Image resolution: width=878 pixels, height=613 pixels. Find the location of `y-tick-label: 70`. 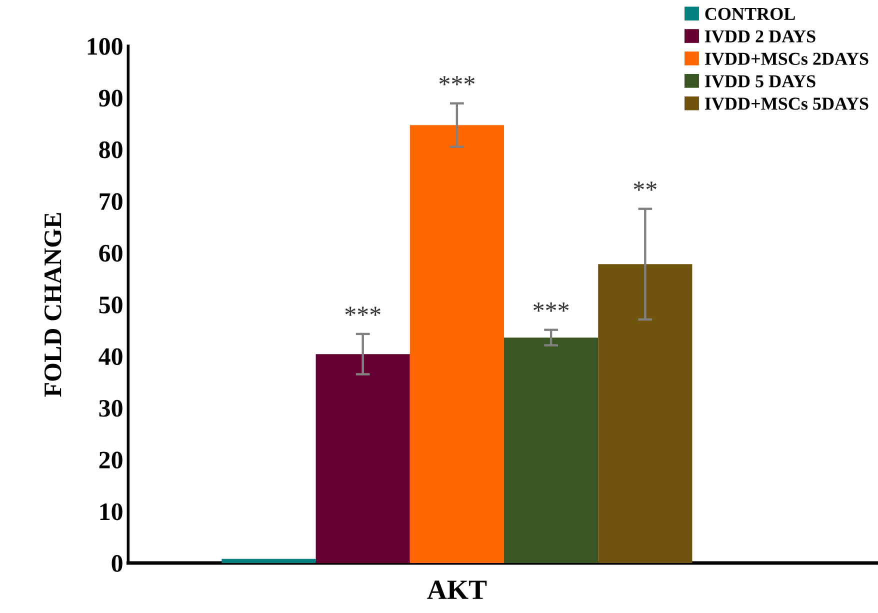

y-tick-label: 70 is located at coordinates (111, 201).